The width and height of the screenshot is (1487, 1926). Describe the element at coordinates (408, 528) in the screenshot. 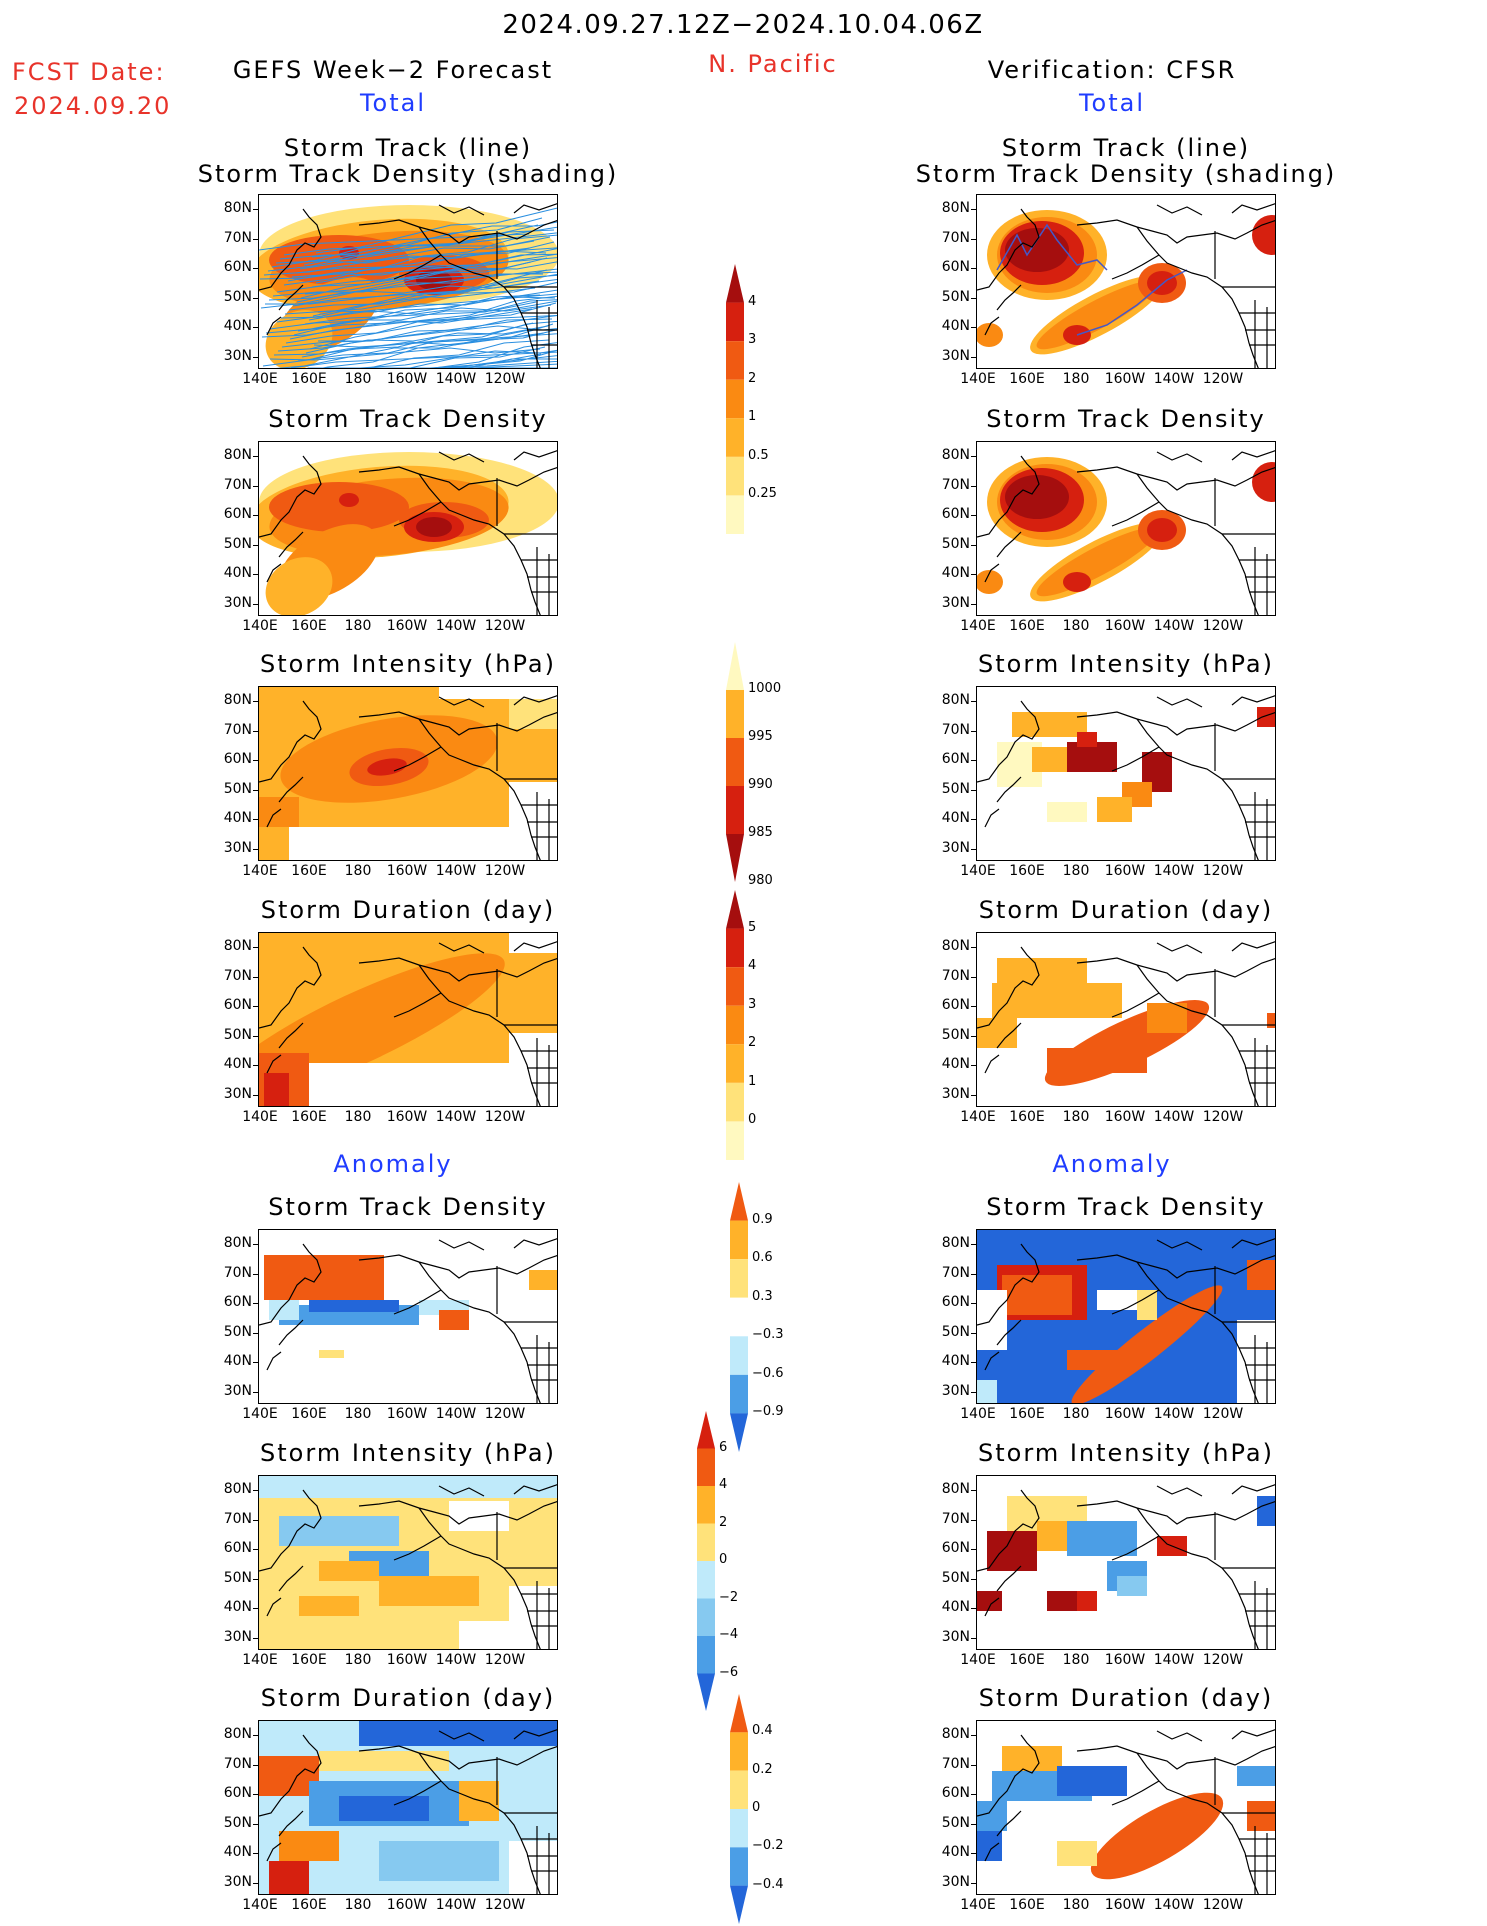

I see `gefs-total-density-map-svg` at that location.